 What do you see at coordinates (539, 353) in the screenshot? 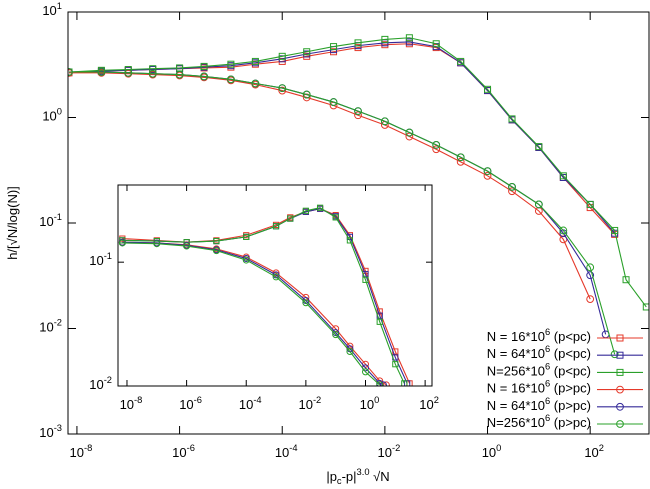
I see `legend-label: N = 64*106 (p<pc)` at bounding box center [539, 353].